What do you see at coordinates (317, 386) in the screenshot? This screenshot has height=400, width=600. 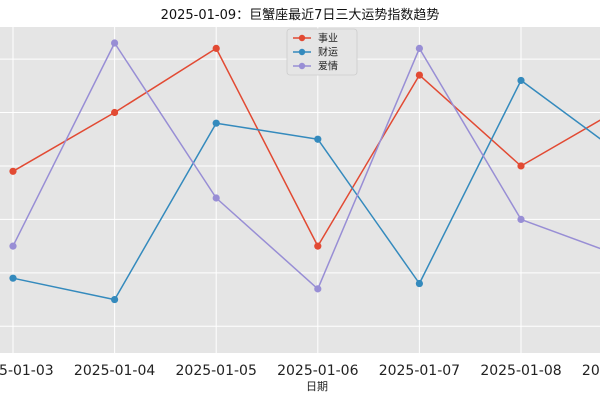 I see `x-axis-title: 日期` at bounding box center [317, 386].